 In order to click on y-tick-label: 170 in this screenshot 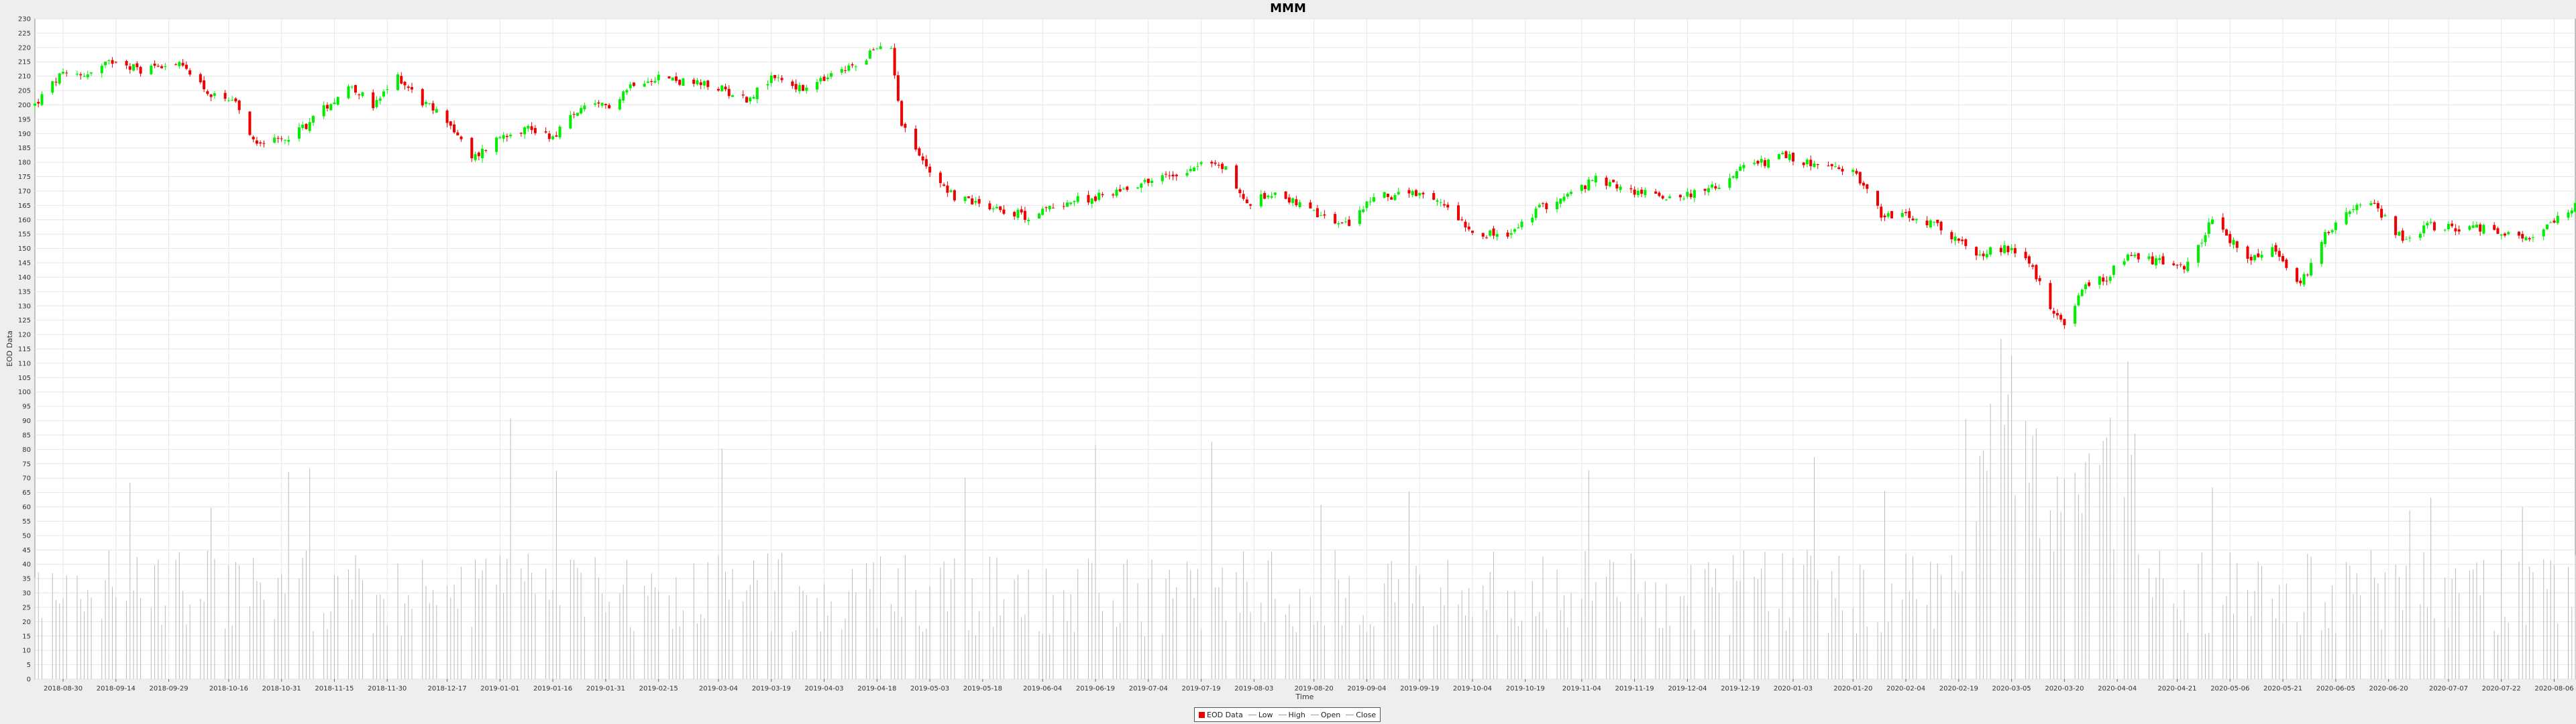, I will do `click(24, 192)`.